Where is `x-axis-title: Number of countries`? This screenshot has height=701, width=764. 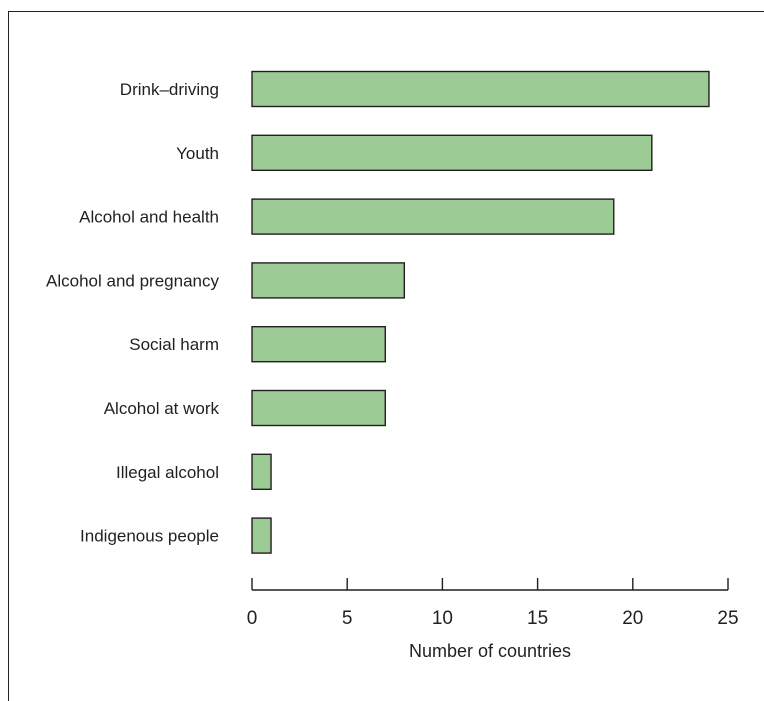 x-axis-title: Number of countries is located at coordinates (490, 651).